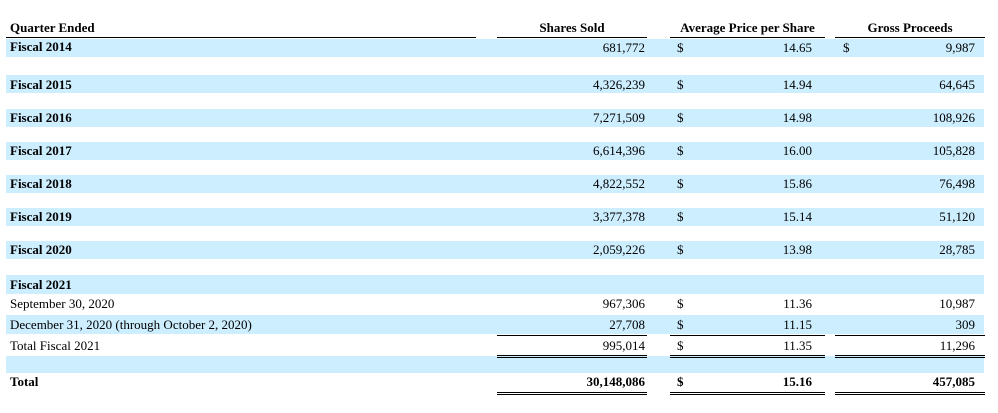  Describe the element at coordinates (41, 84) in the screenshot. I see `row-label: Fiscal 2015` at that location.